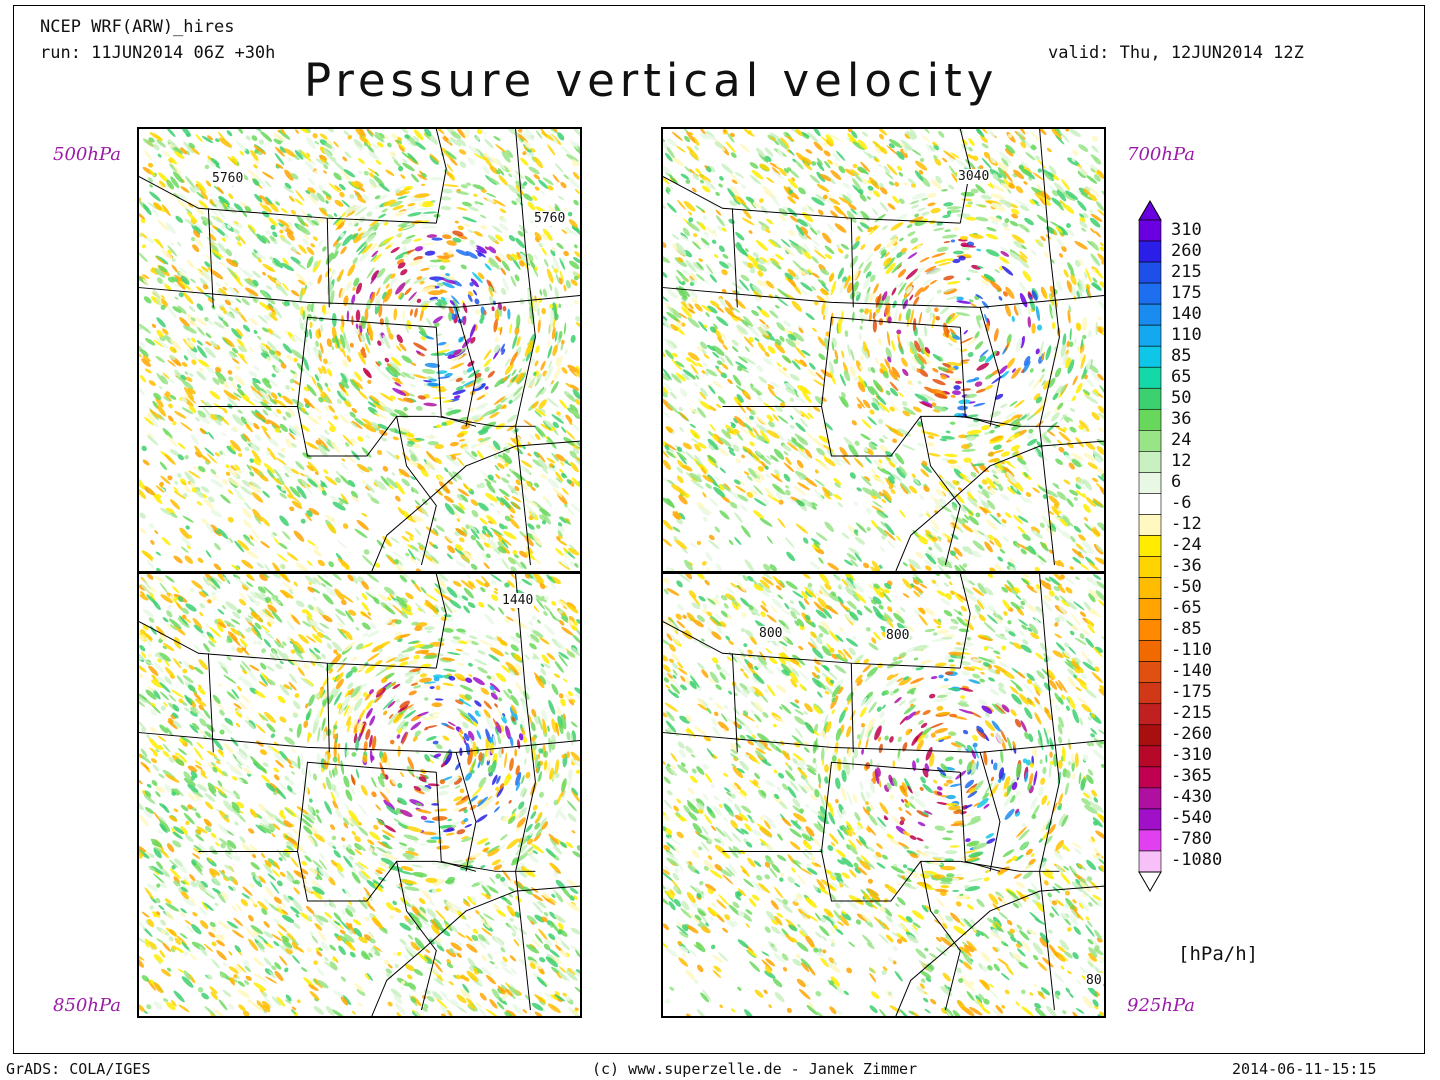  I want to click on colorbar-tick-label: -12, so click(1186, 523).